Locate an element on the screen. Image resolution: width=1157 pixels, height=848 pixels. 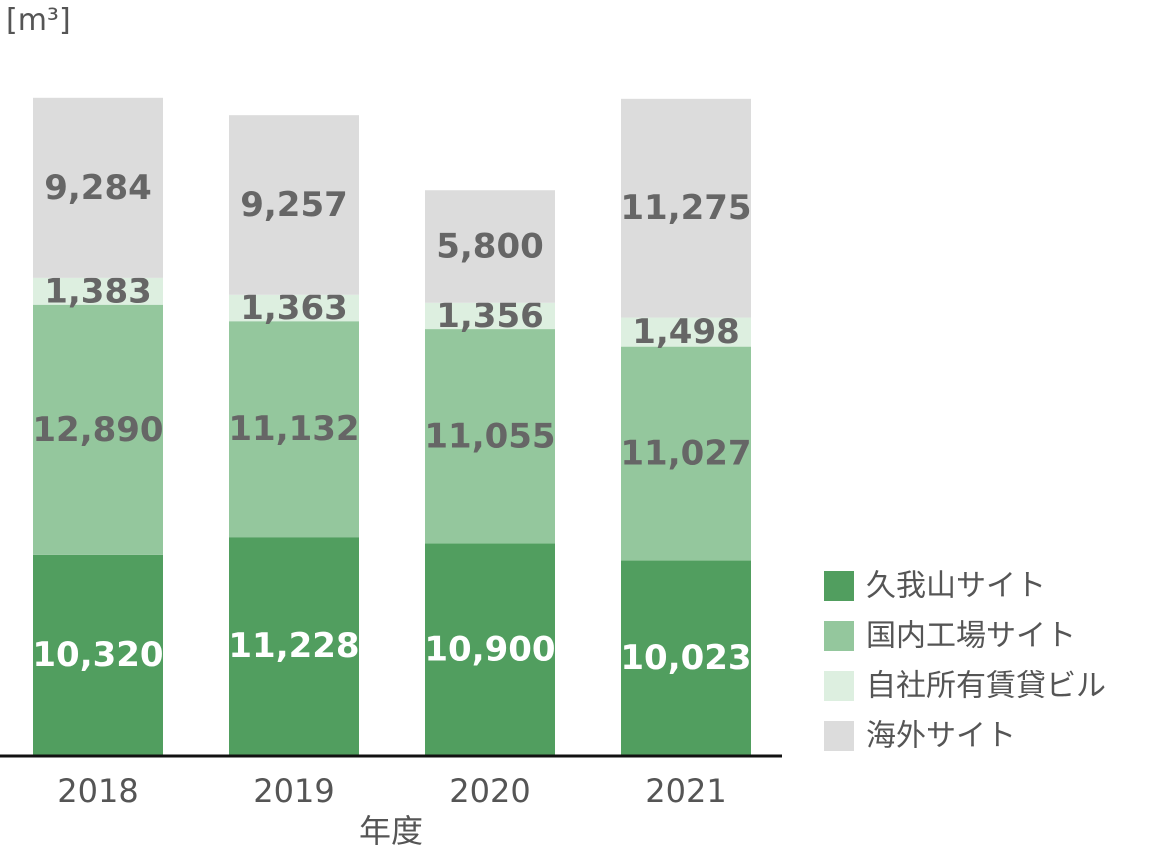
bar-value-label: 11,275 is located at coordinates (685, 208).